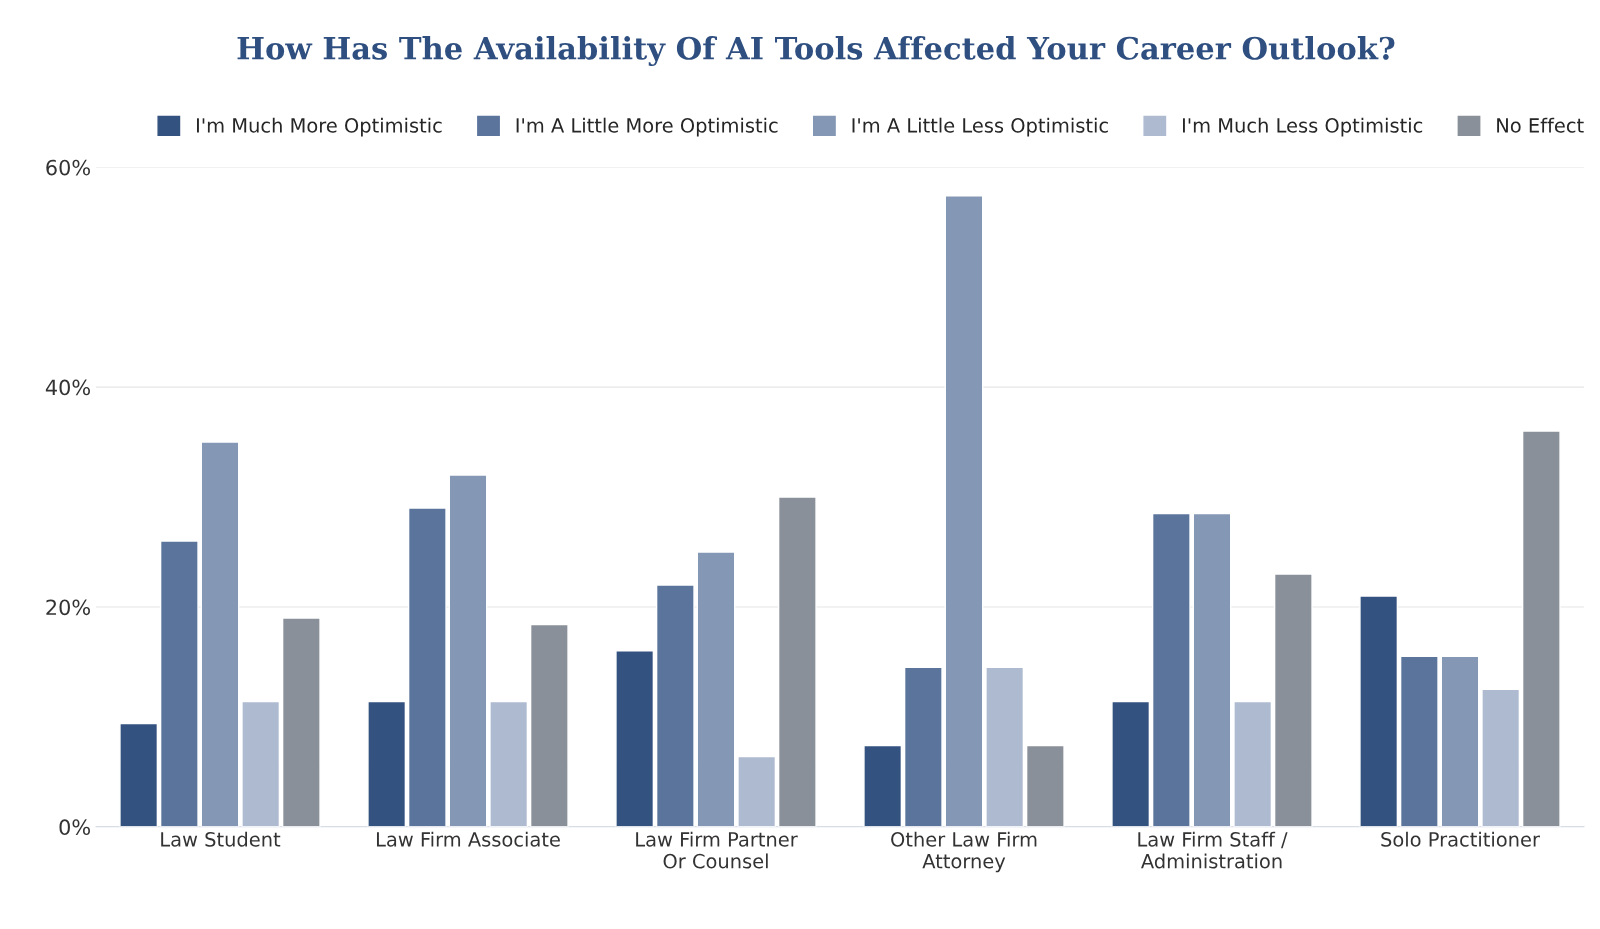  Describe the element at coordinates (1460, 839) in the screenshot. I see `x-tick-label: Solo Practitioner` at that location.